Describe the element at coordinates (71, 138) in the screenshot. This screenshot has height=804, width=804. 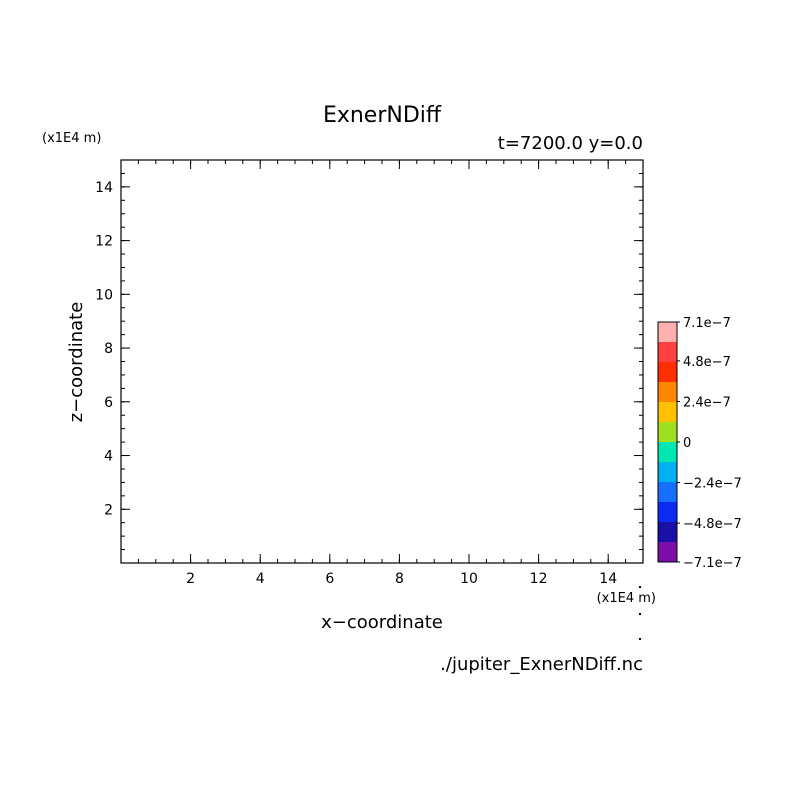
I see `y-axis-unit: (x1E4 m)` at that location.